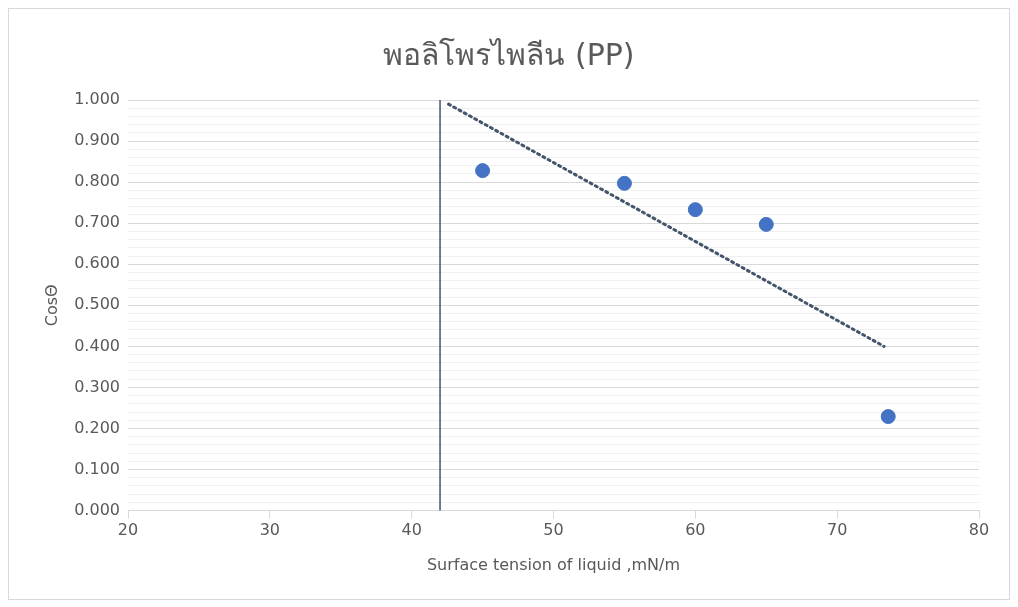 The image size is (1018, 607). Describe the element at coordinates (97, 427) in the screenshot. I see `y-tick-label: 0.200` at that location.